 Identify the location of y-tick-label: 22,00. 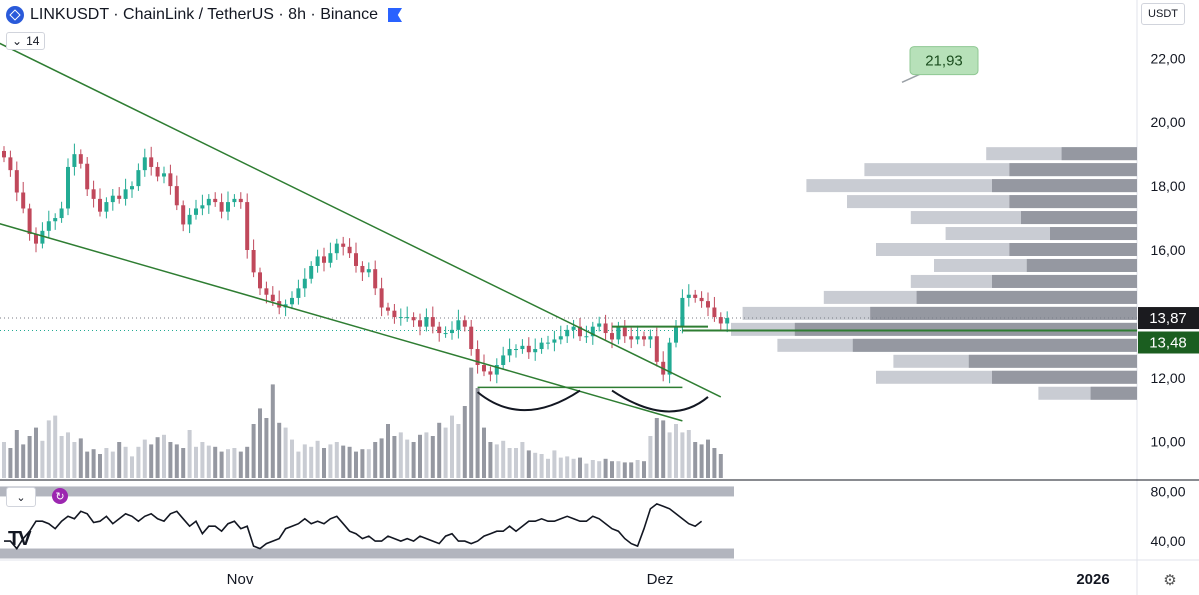
(1167, 58).